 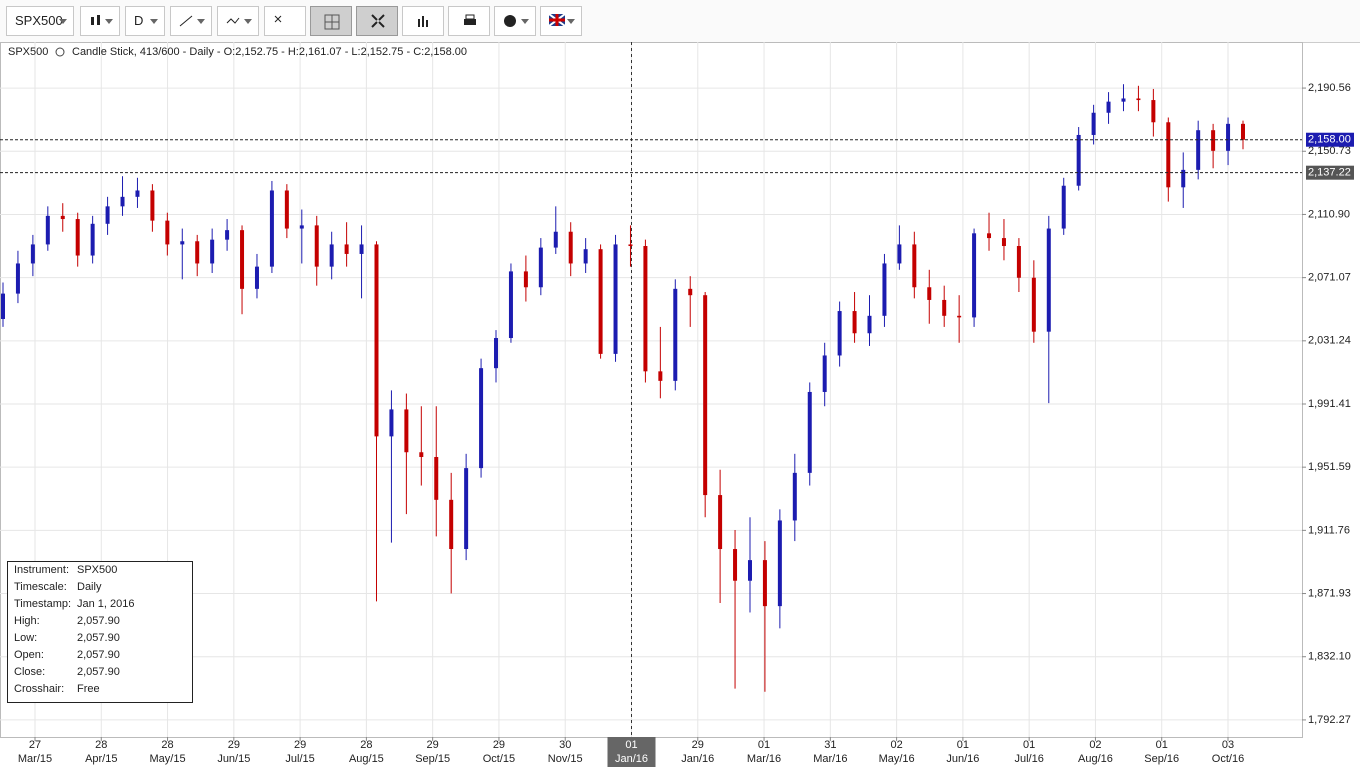 What do you see at coordinates (1095, 745) in the screenshot?
I see `x-tick-day: 02` at bounding box center [1095, 745].